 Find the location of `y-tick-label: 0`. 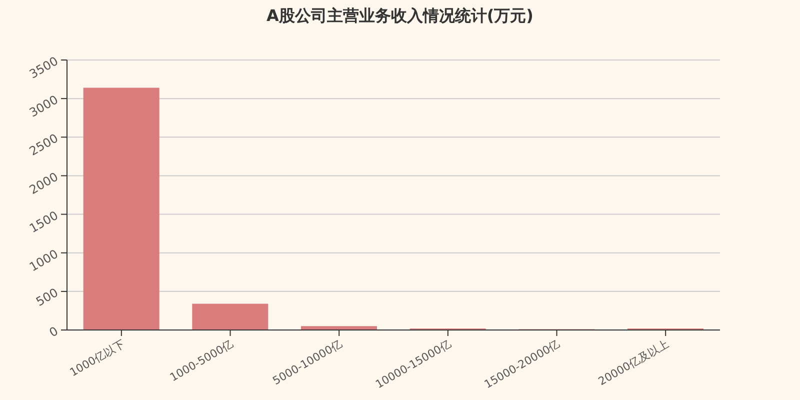

y-tick-label: 0 is located at coordinates (53, 332).